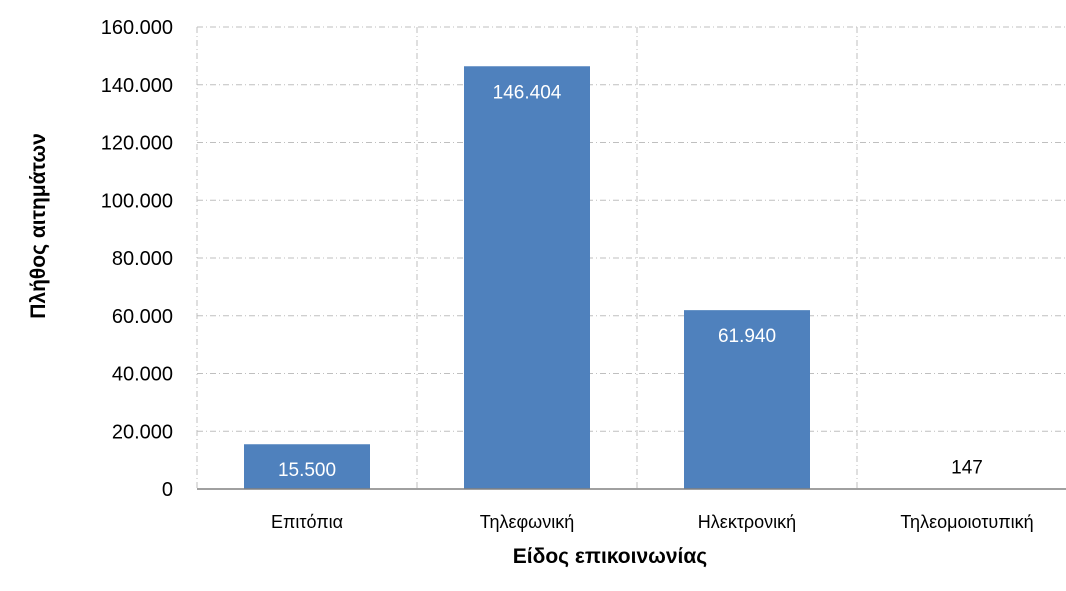  What do you see at coordinates (142, 317) in the screenshot?
I see `y-tick-label: 60.000` at bounding box center [142, 317].